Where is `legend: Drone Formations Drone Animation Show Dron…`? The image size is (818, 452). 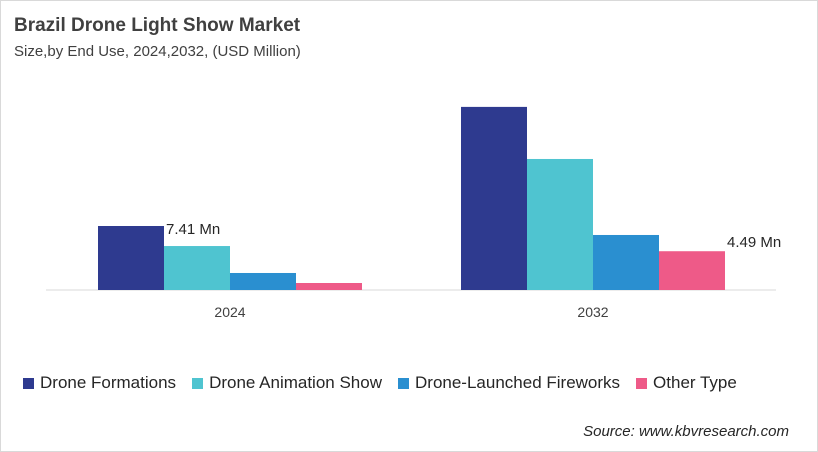
legend: Drone Formations Drone Animation Show Dron… is located at coordinates (380, 383).